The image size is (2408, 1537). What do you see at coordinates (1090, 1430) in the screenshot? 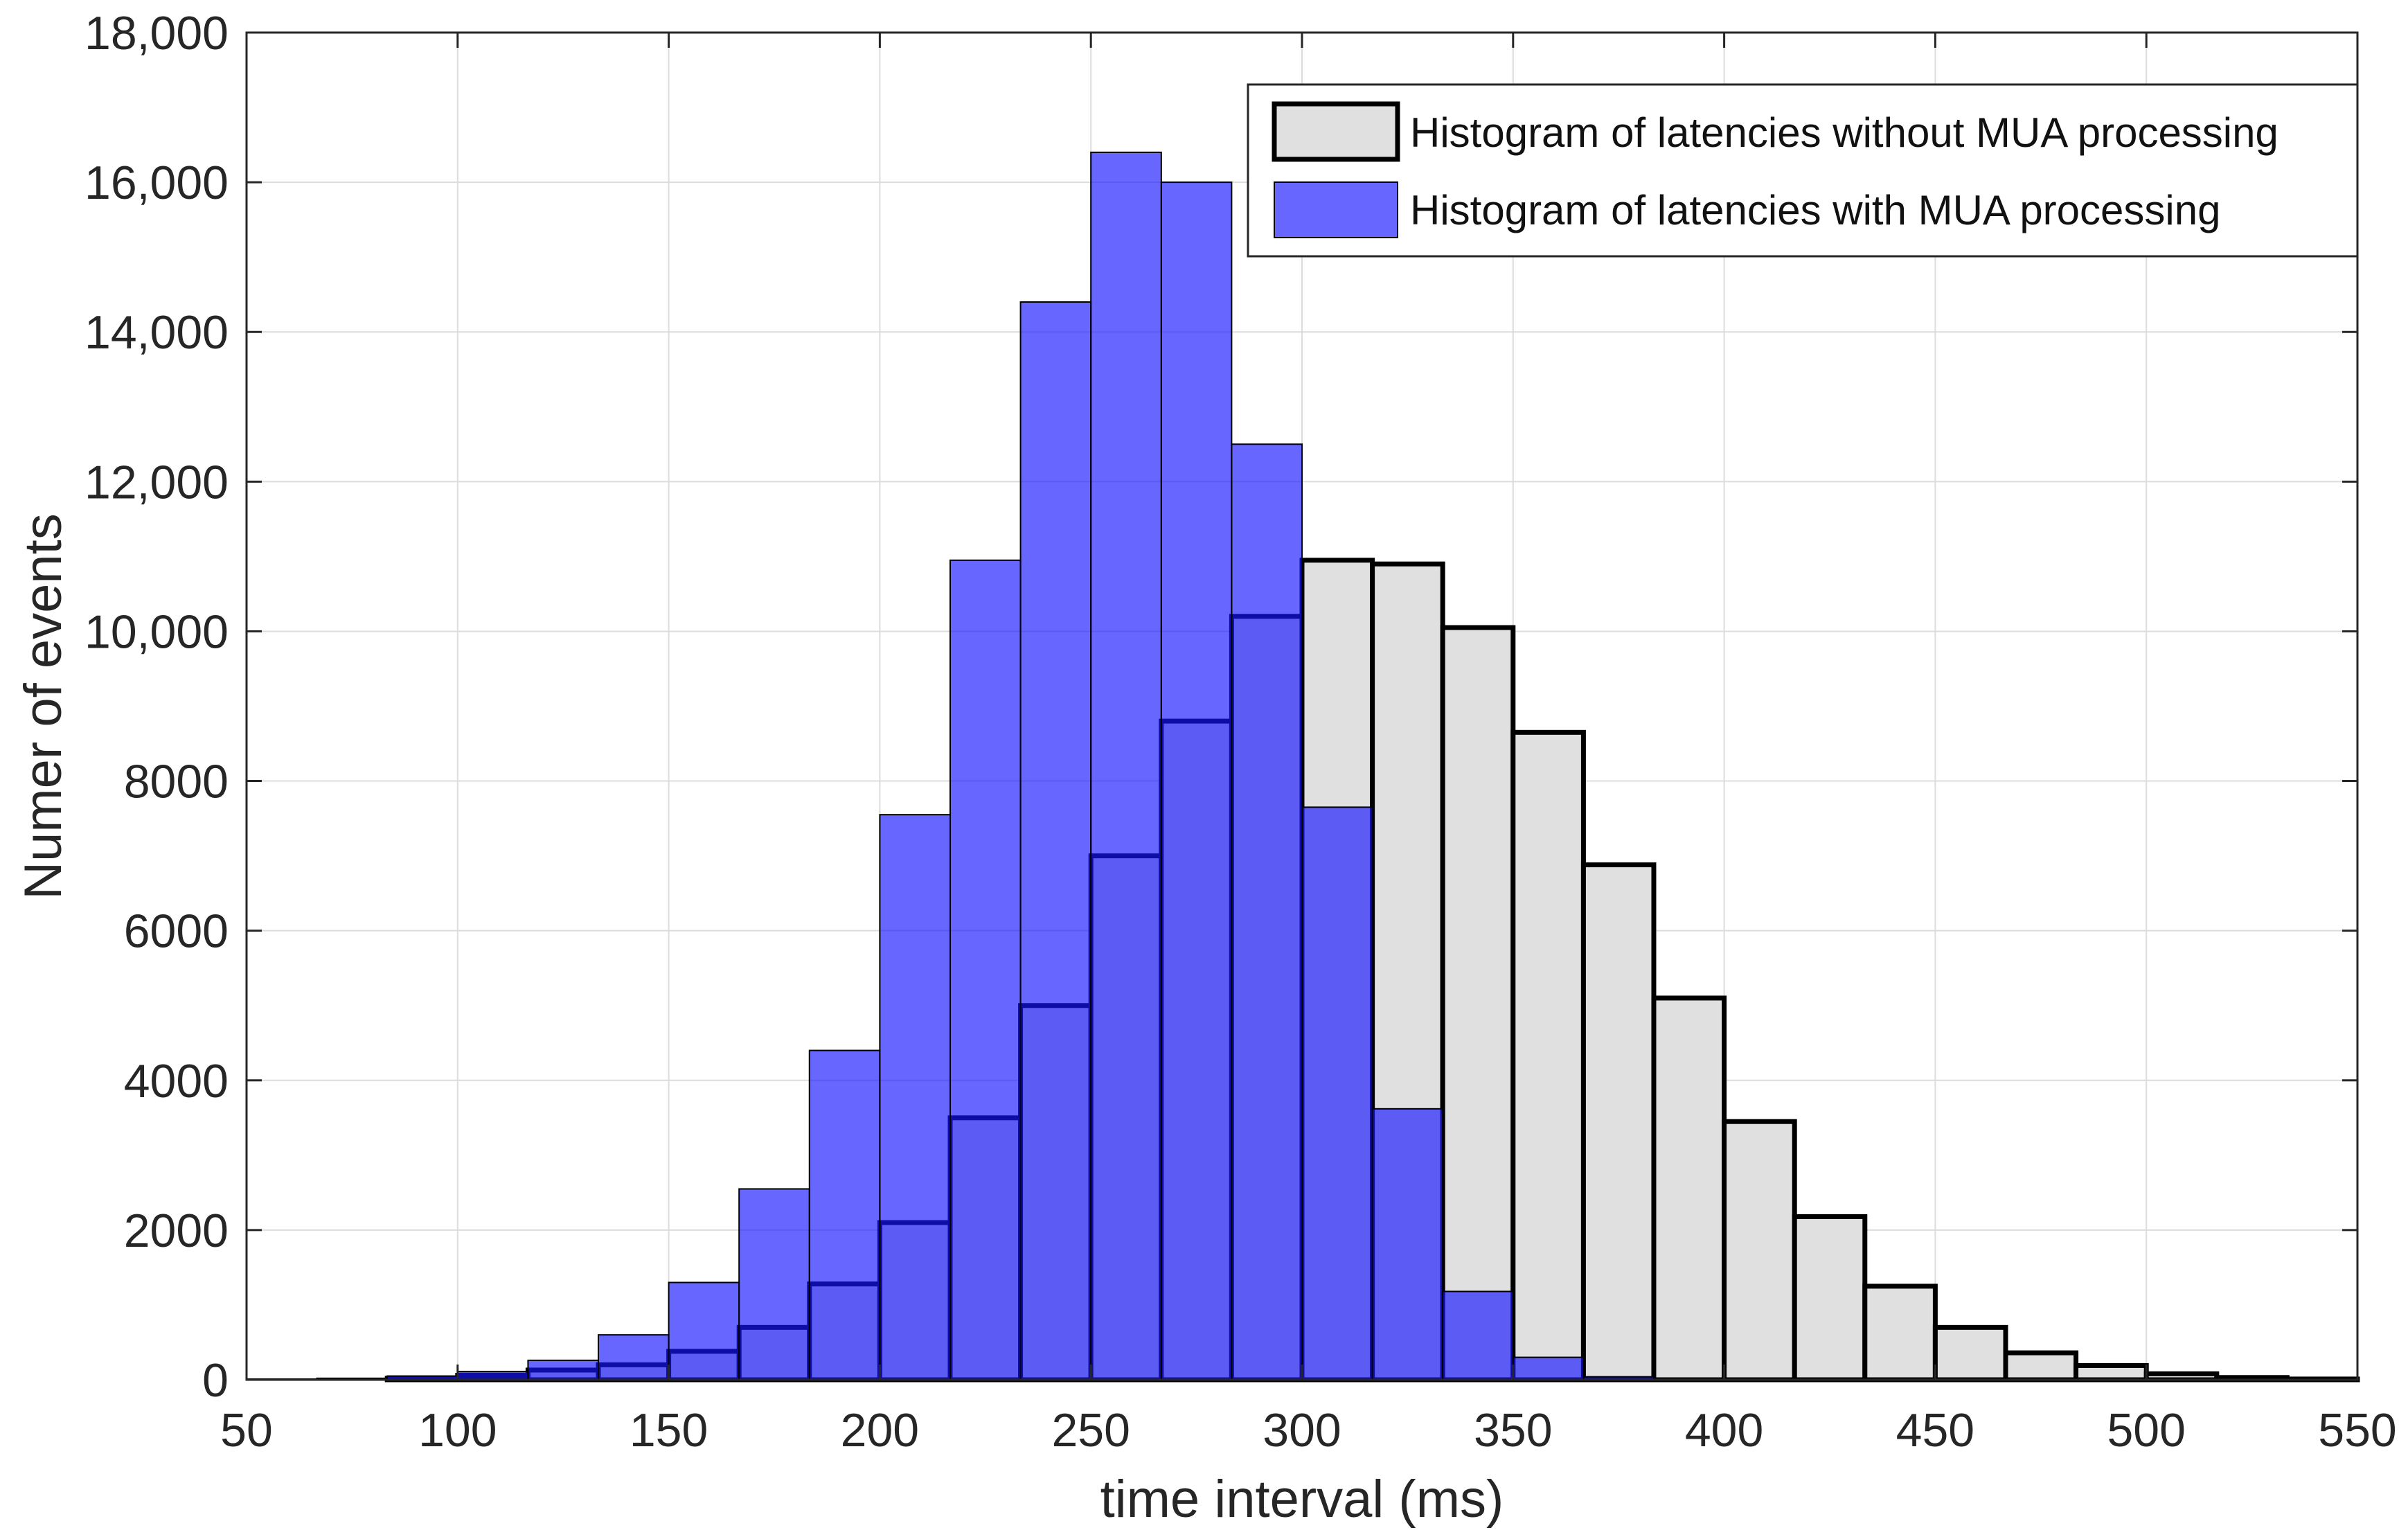
I see `x-tick-label: 250` at bounding box center [1090, 1430].